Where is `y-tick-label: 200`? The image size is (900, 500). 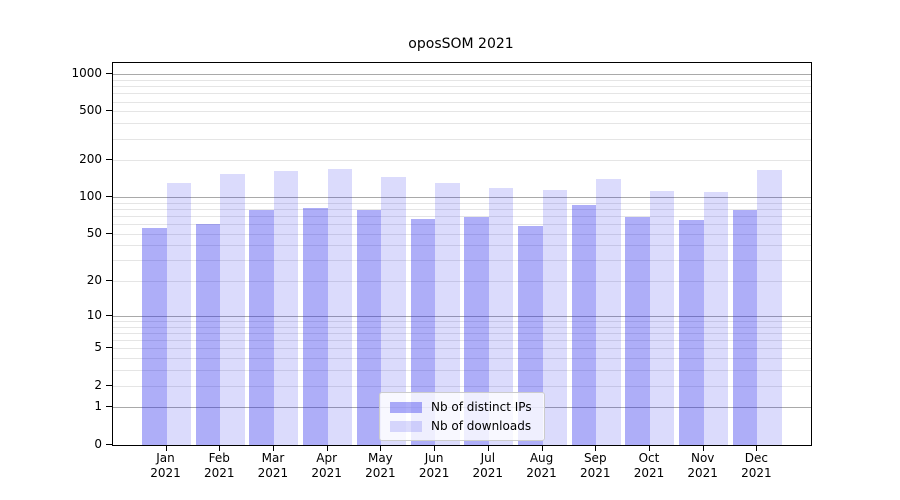
y-tick-label: 200 is located at coordinates (90, 159).